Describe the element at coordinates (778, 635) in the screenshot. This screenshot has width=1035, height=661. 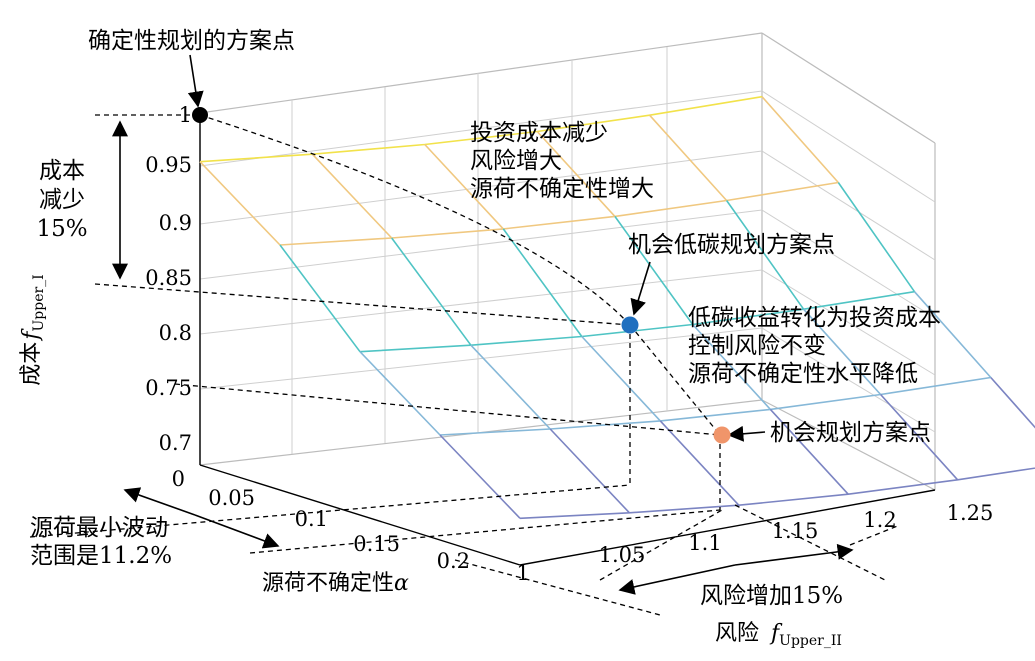
I see `risk-axis-title: 风险 fUpper_II` at that location.